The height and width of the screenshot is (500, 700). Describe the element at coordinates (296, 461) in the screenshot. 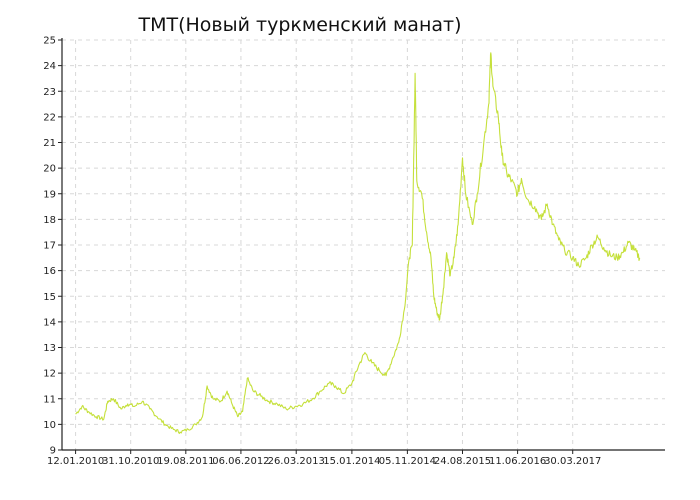

I see `x-tick-label: 26.03.2013` at that location.